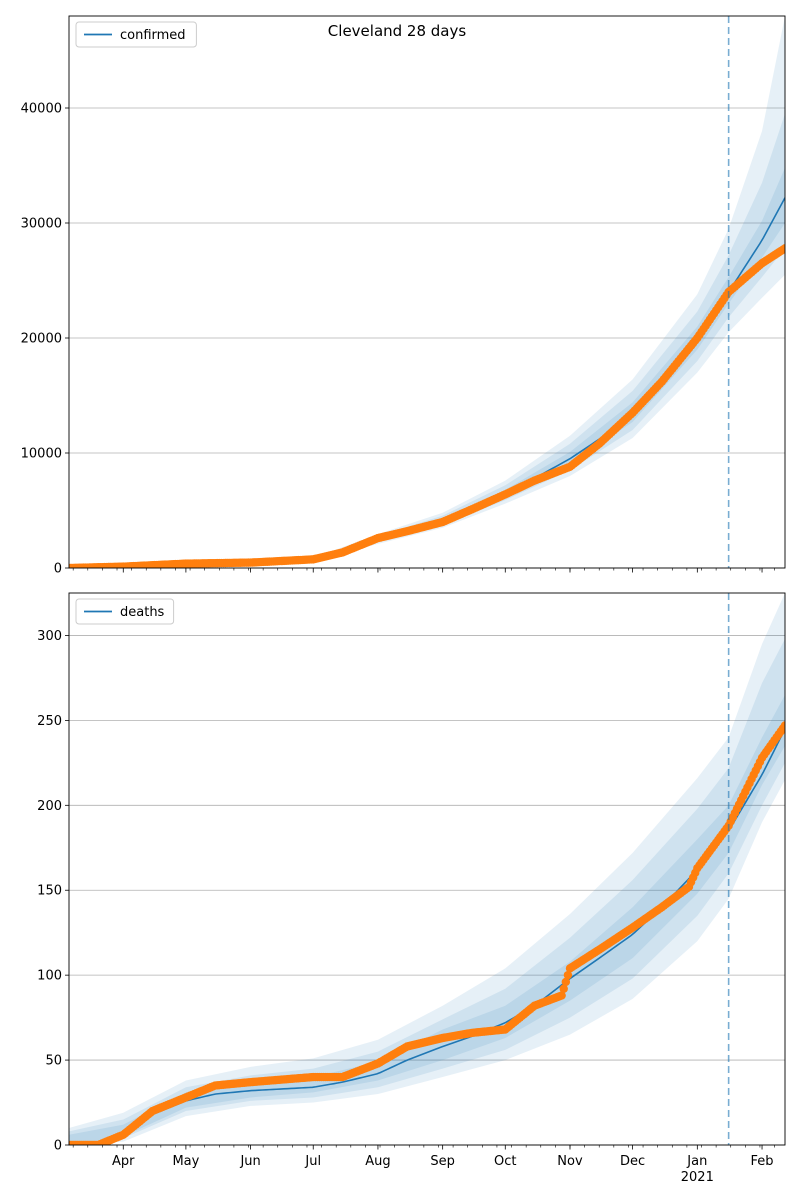 The width and height of the screenshot is (800, 1200). What do you see at coordinates (49, 976) in the screenshot?
I see `y-tick-label: 100` at bounding box center [49, 976].